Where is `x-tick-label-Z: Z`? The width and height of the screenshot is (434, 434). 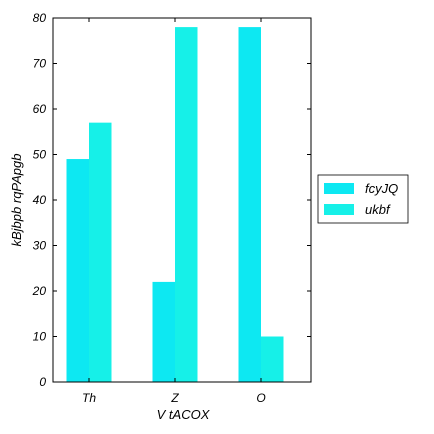 x-tick-label-Z: Z is located at coordinates (174, 398).